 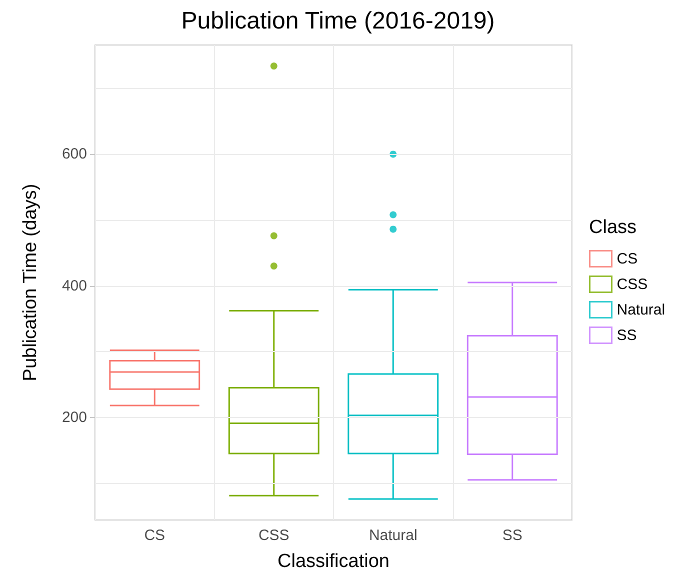 I want to click on y-tick-label: 400, so click(x=74, y=285).